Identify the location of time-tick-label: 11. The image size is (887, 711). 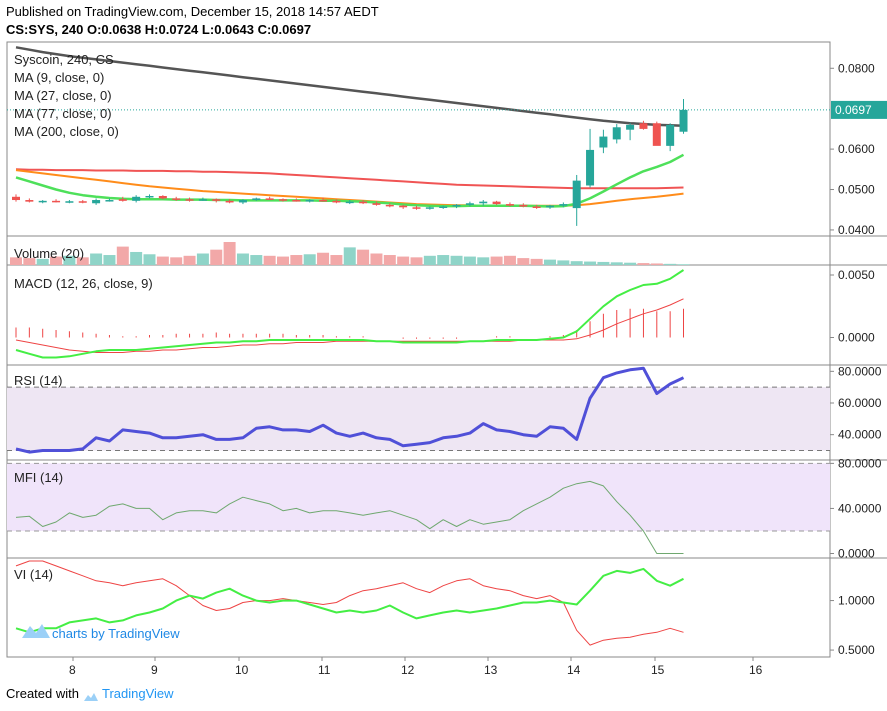
(324, 670).